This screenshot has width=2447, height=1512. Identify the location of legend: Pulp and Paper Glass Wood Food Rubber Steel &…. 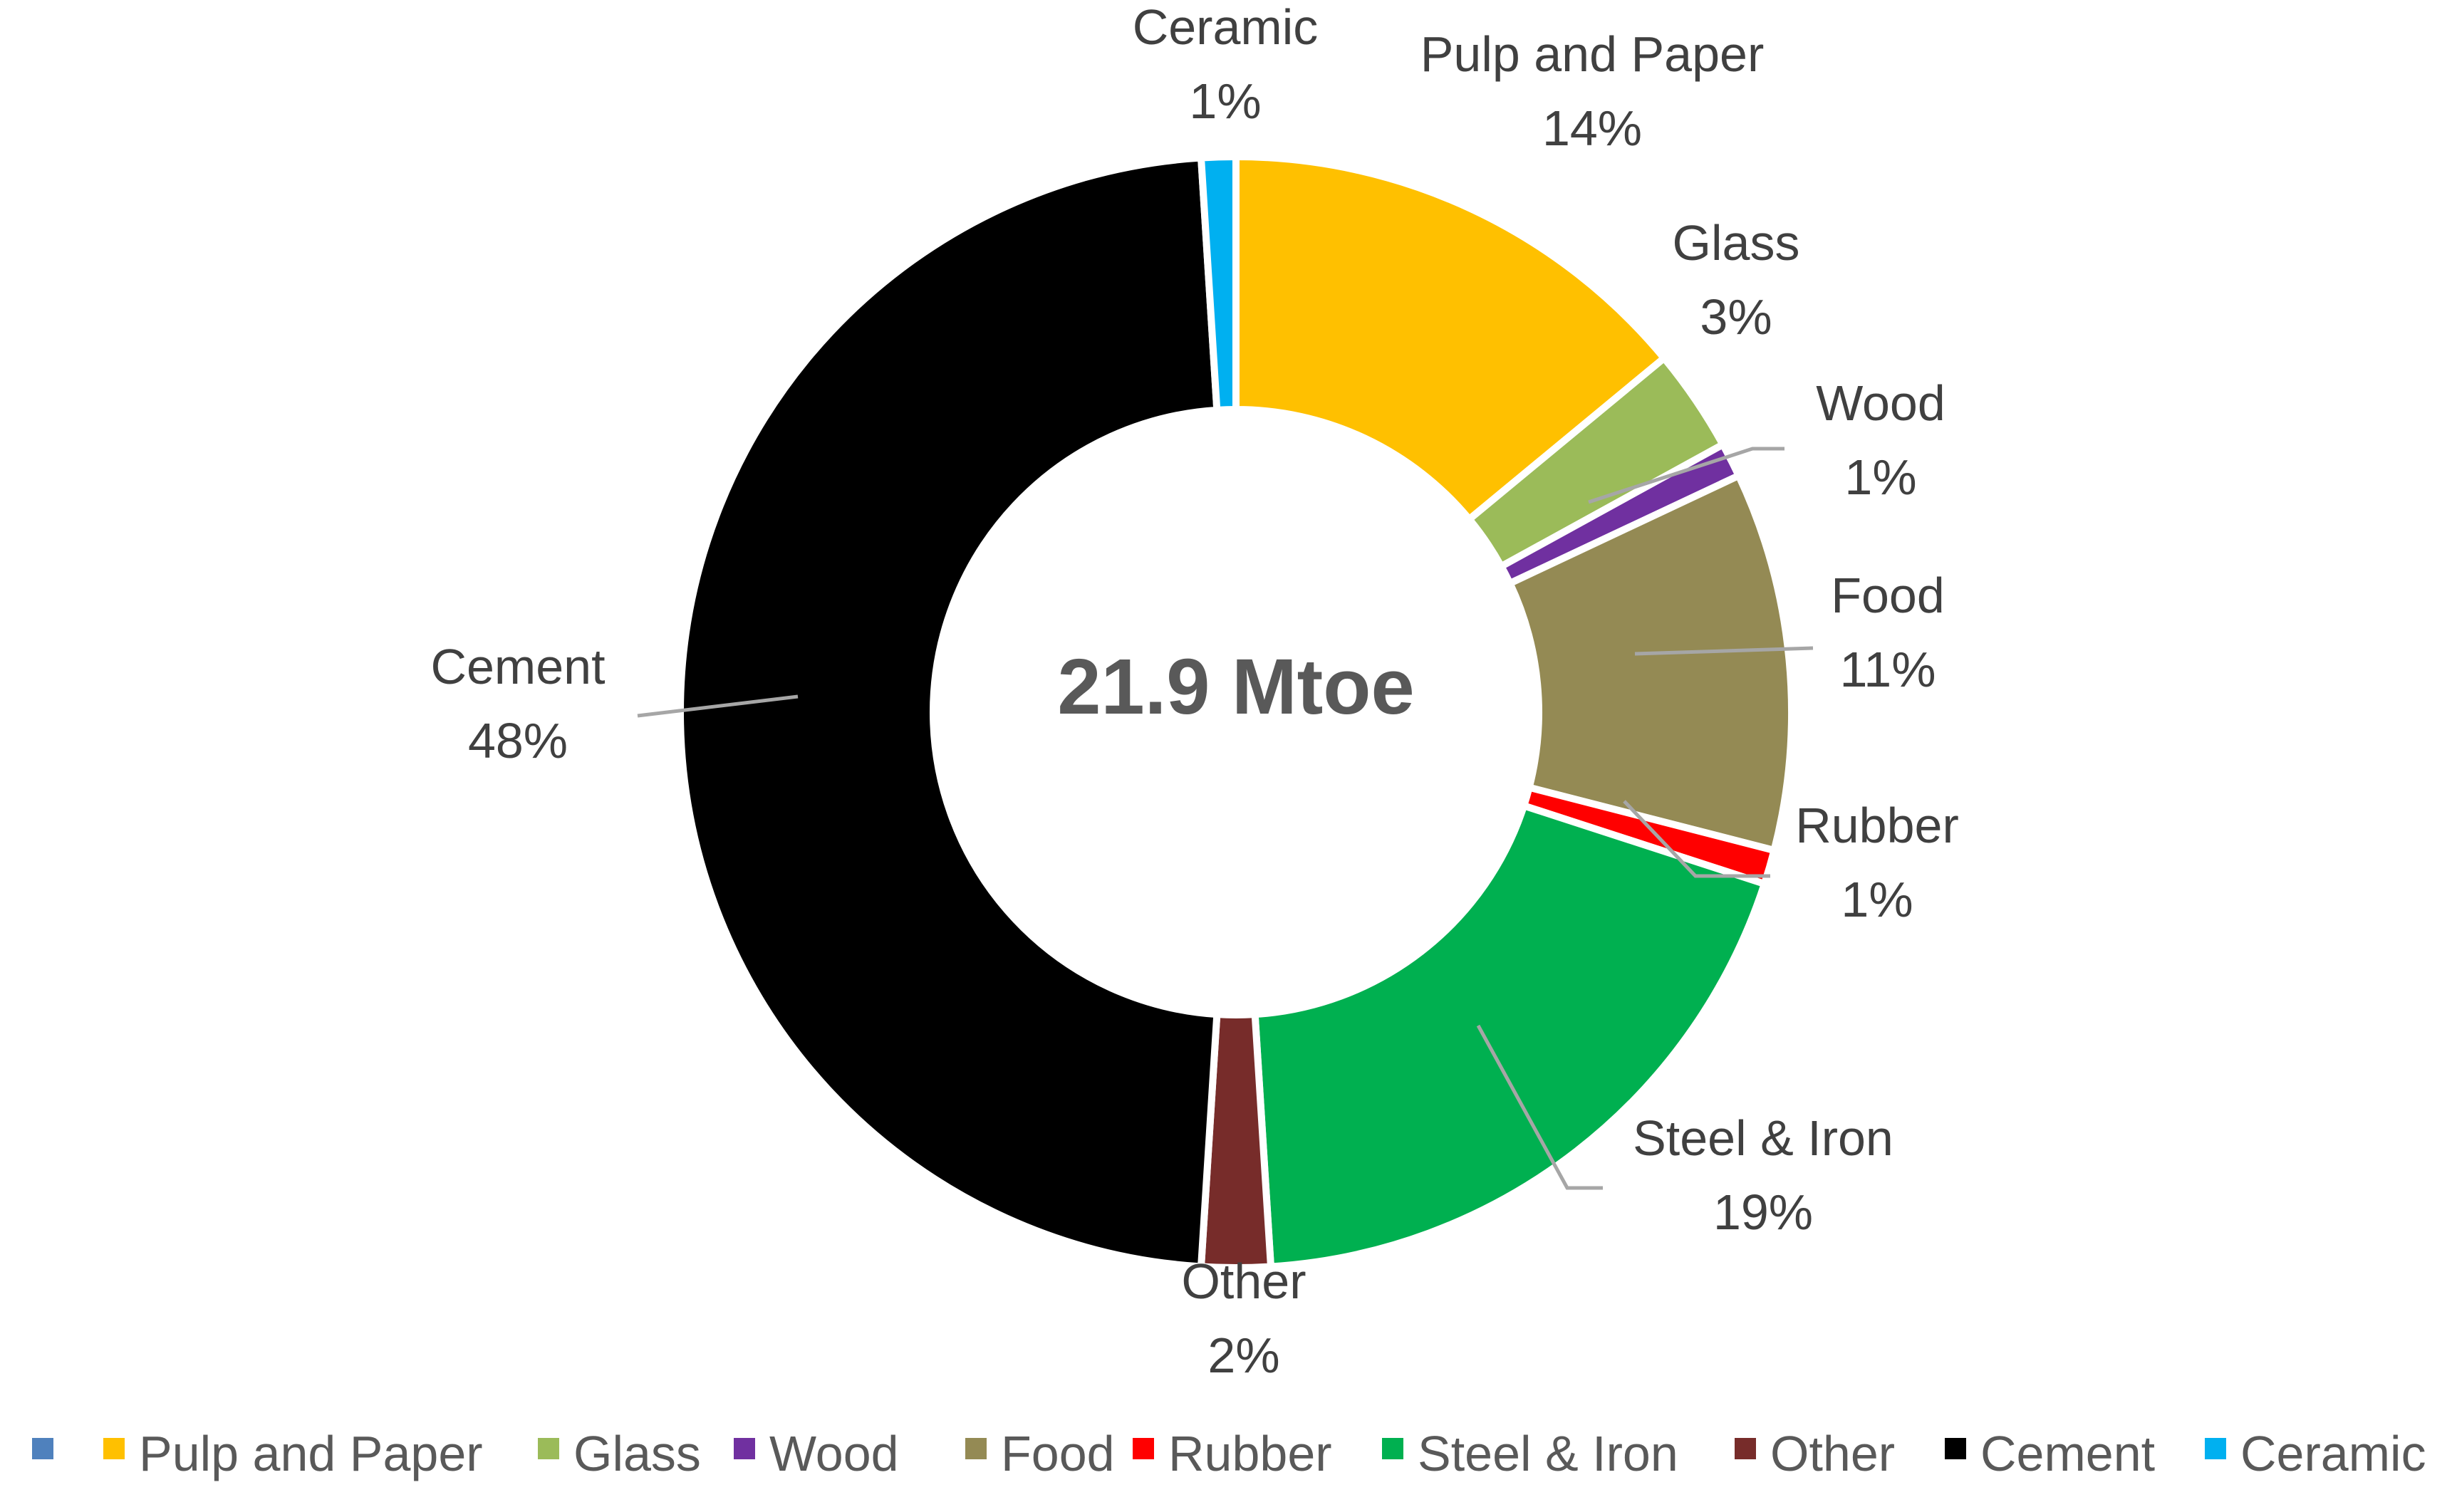
(1229, 1453).